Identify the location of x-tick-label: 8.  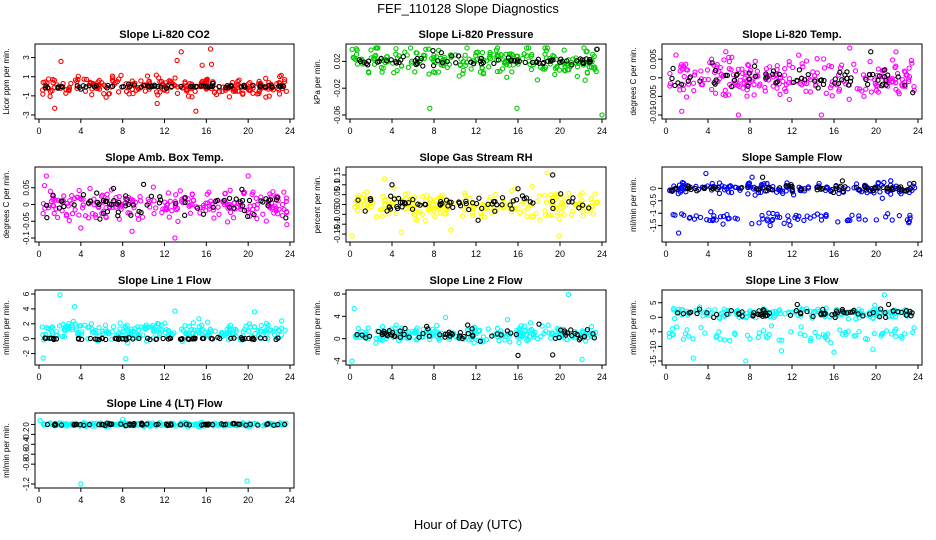
(749, 254).